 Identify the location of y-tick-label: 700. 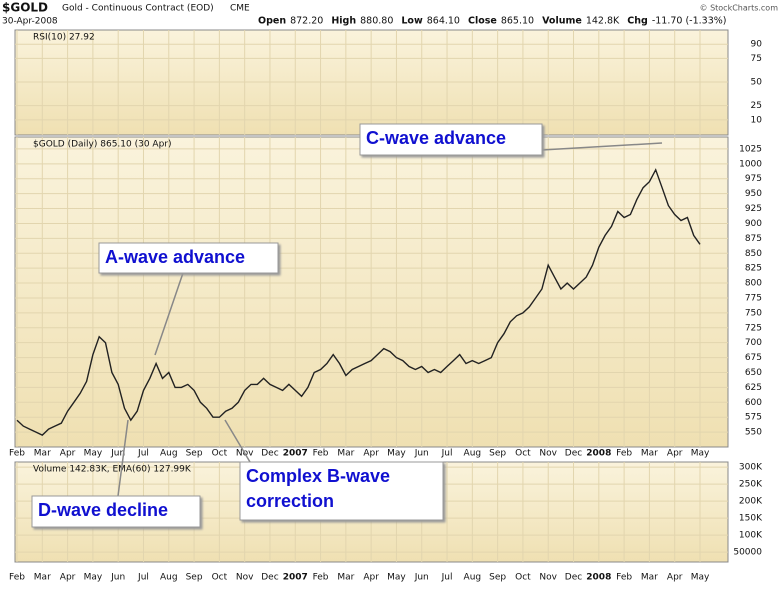
(753, 343).